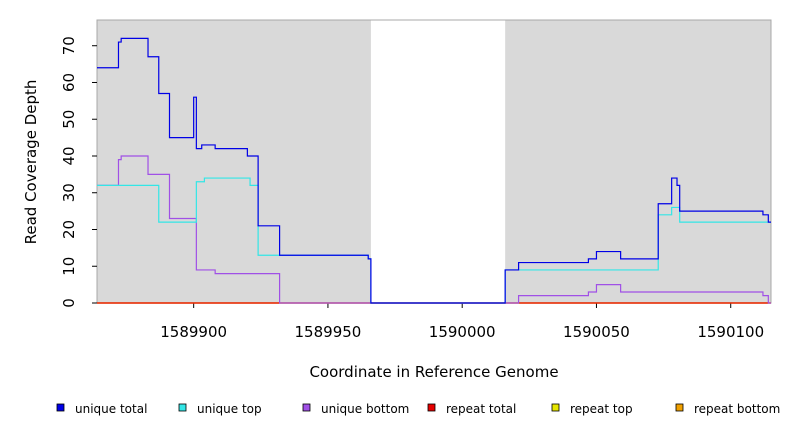  What do you see at coordinates (433, 372) in the screenshot?
I see `x-axis-label: Coordinate in Reference Genome` at bounding box center [433, 372].